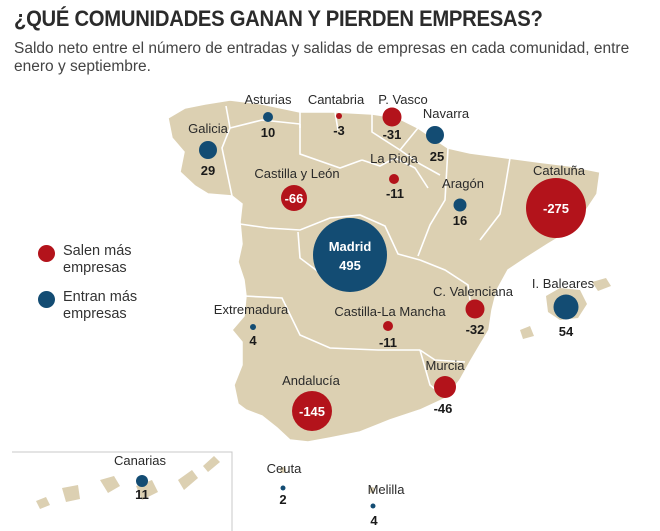  What do you see at coordinates (336, 99) in the screenshot?
I see `region-name: Cantabria` at bounding box center [336, 99].